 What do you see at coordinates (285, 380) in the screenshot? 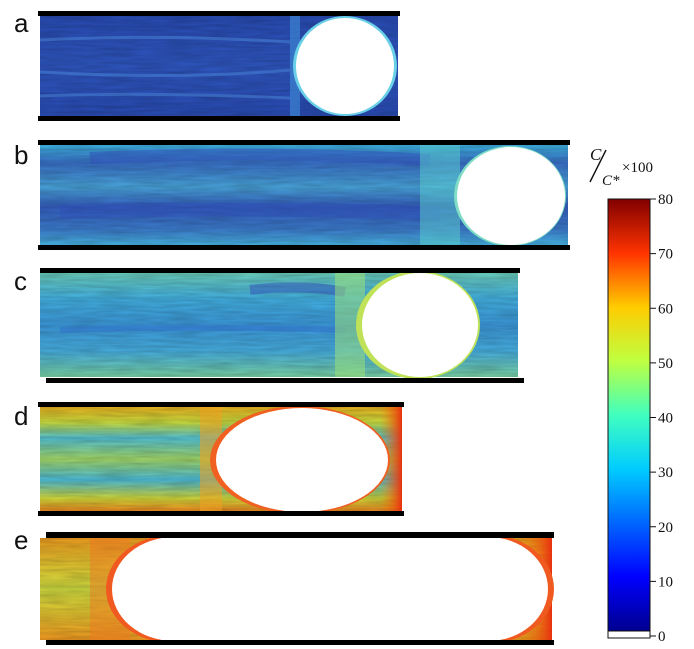
I see `wall-bottom-c` at bounding box center [285, 380].